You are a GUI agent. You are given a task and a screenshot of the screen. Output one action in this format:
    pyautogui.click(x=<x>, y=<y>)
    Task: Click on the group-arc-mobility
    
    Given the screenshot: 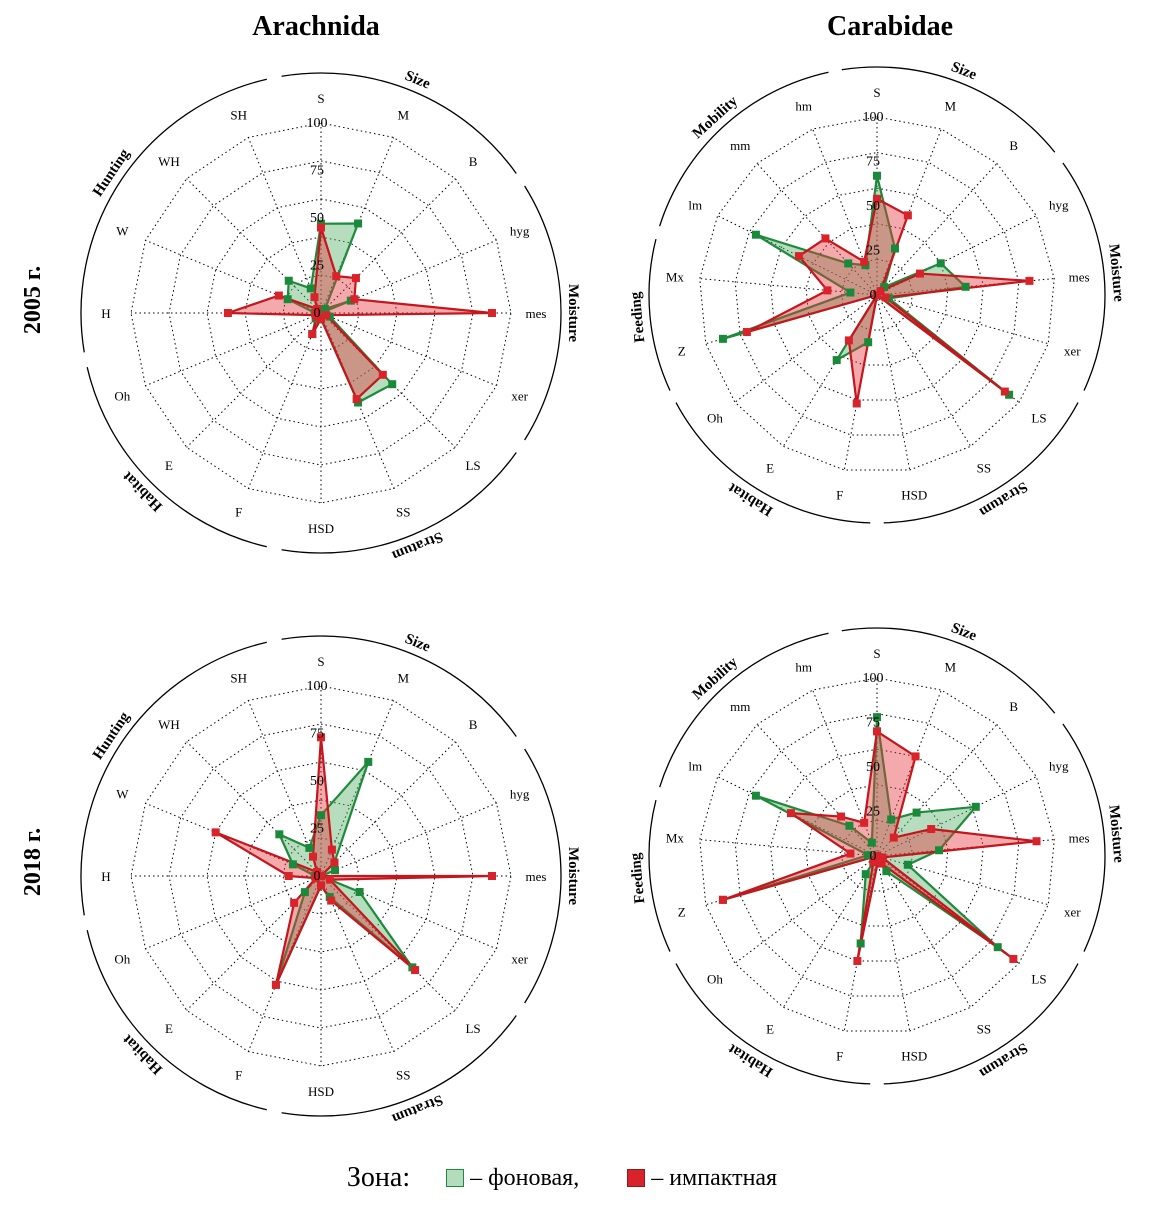 What is the action you would take?
    pyautogui.click(x=744, y=149)
    